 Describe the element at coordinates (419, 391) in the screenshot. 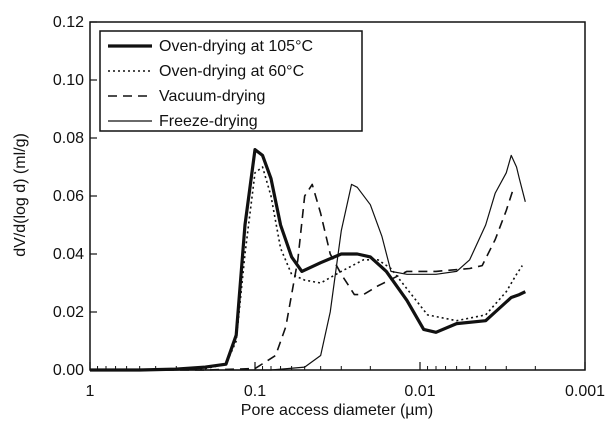

I see `x-tick-label: 0.01` at that location.